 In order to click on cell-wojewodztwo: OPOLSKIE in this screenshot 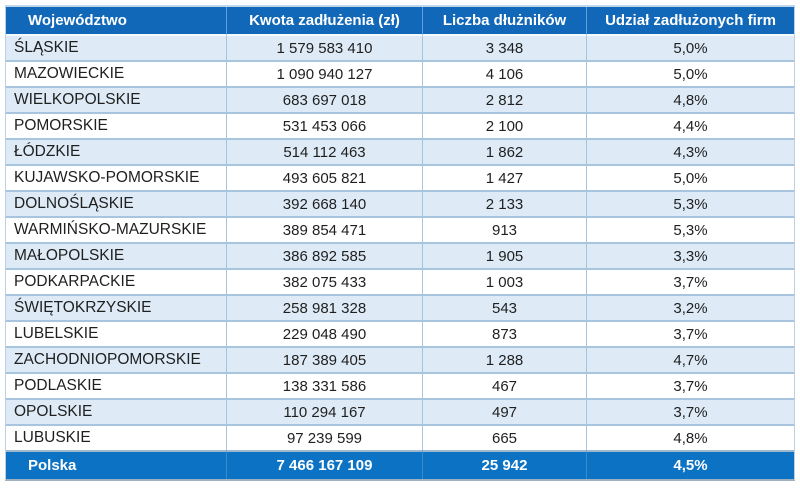, I will do `click(116, 413)`.